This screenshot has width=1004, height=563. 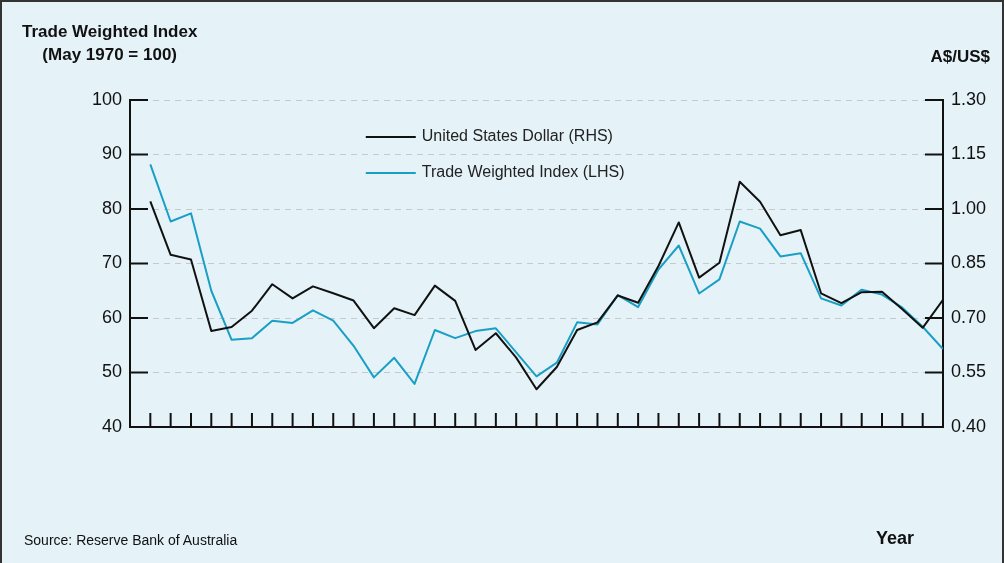 I want to click on source-note: Source: Reserve Bank of Australia, so click(x=131, y=540).